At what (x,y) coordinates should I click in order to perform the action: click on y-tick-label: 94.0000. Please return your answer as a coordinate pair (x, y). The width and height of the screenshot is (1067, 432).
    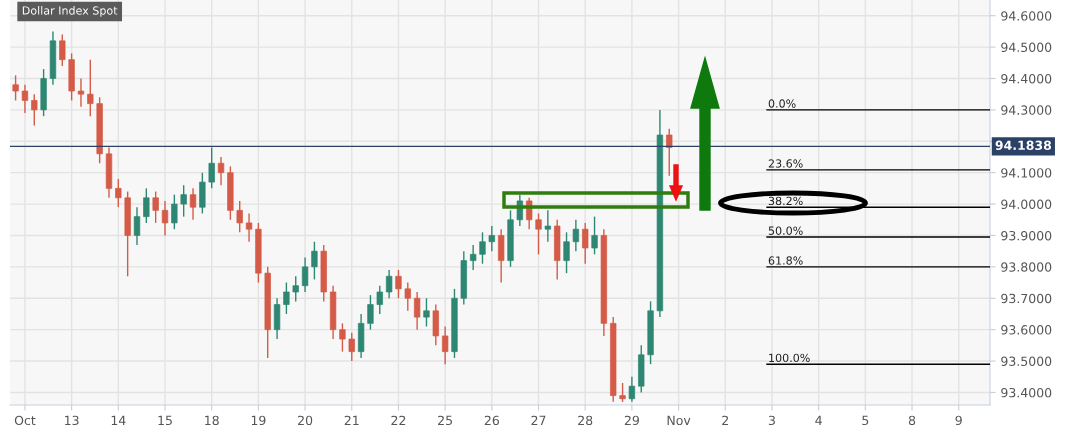
    Looking at the image, I should click on (1026, 204).